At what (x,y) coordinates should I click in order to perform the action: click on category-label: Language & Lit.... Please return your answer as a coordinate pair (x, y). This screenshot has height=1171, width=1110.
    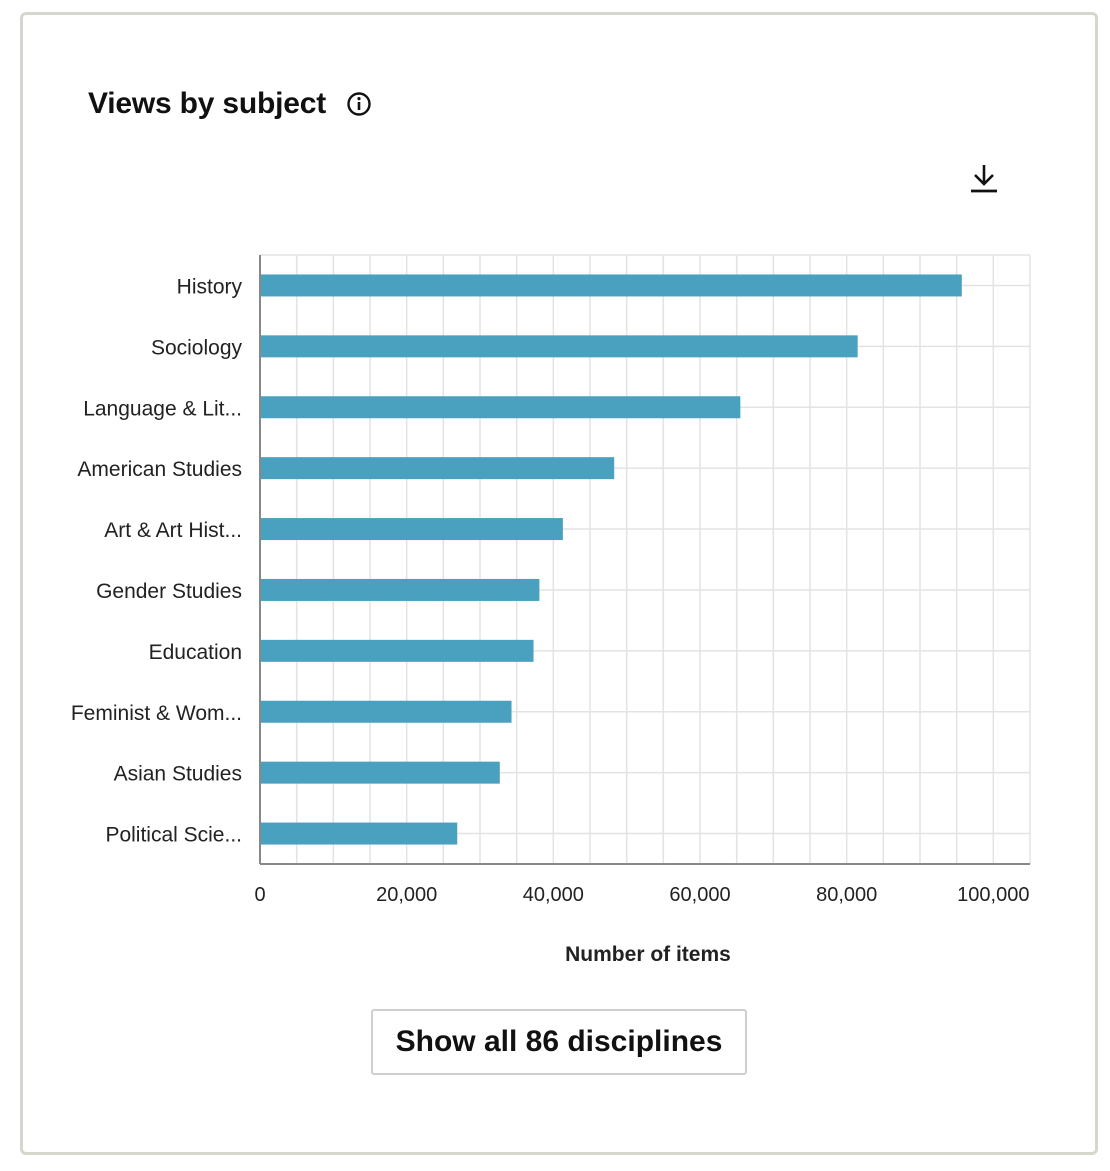
    Looking at the image, I should click on (162, 408).